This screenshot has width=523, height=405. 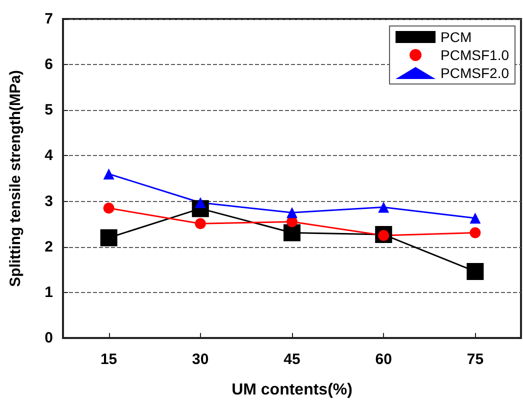 I want to click on x-tick-label: 75, so click(x=475, y=359).